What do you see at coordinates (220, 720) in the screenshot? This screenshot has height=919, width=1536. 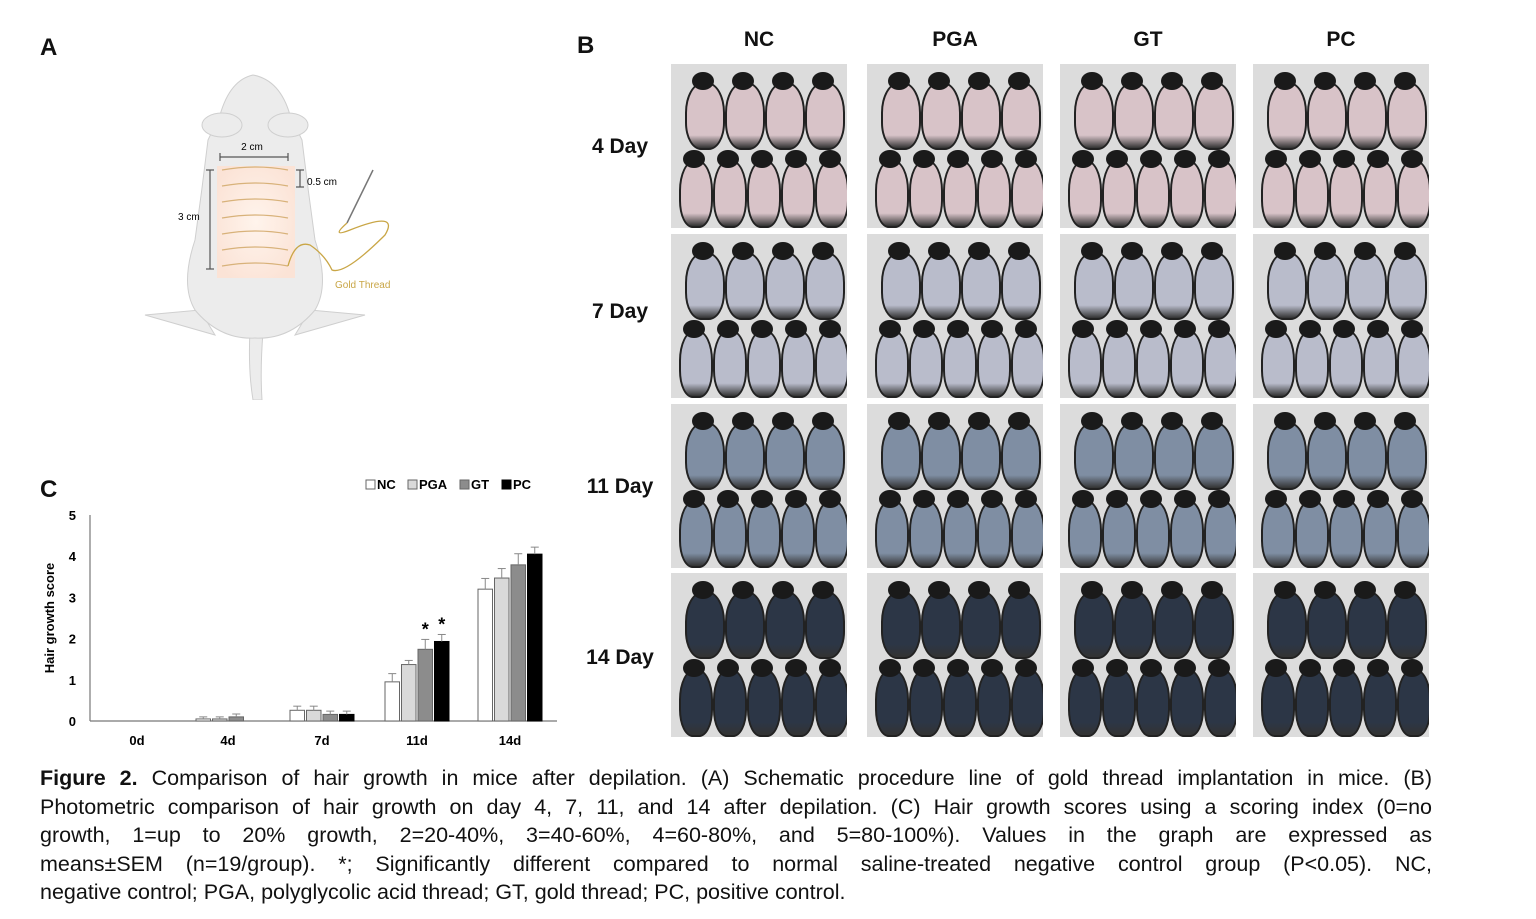 I see `bar-pga-4d` at bounding box center [220, 720].